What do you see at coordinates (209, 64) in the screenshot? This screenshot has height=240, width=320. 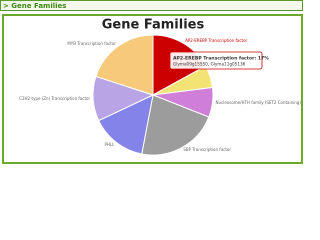 I see `tooltip-text: Glyma09g15550, Glyma11g05136` at bounding box center [209, 64].